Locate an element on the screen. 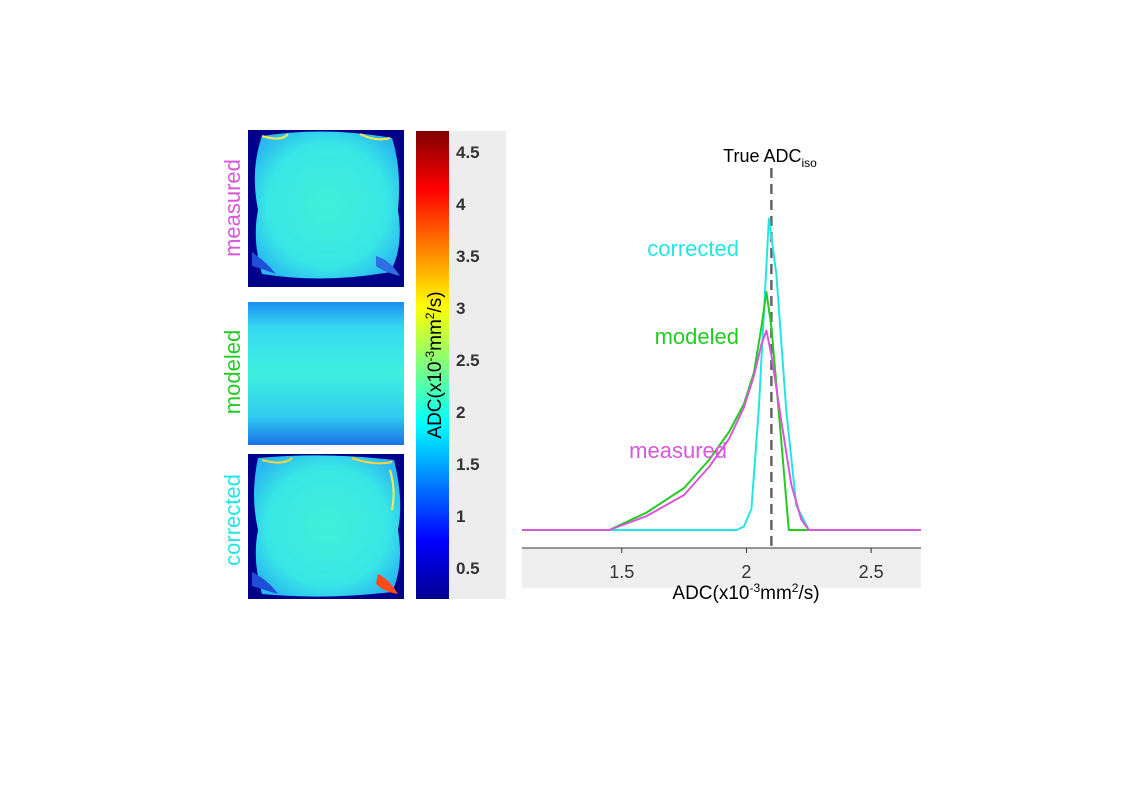 The height and width of the screenshot is (795, 1140). colorbar-tick-label: 4 is located at coordinates (461, 204).